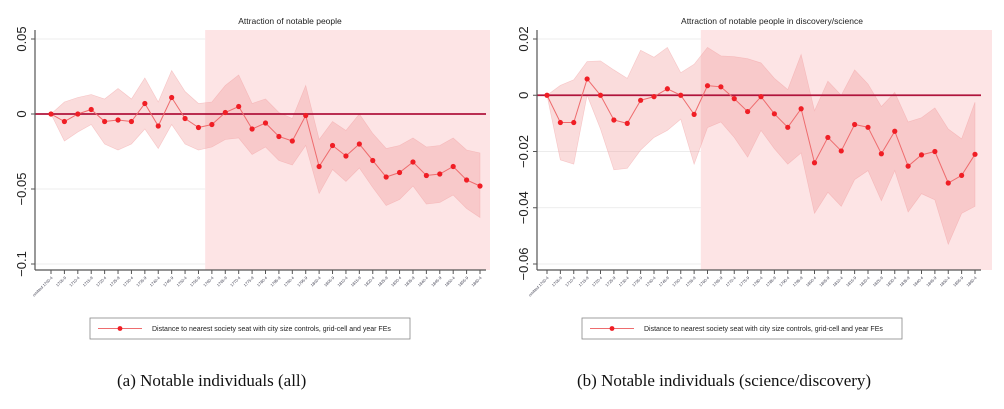 This screenshot has height=409, width=1004. I want to click on x-tick-label: 1815-9, so click(851, 281).